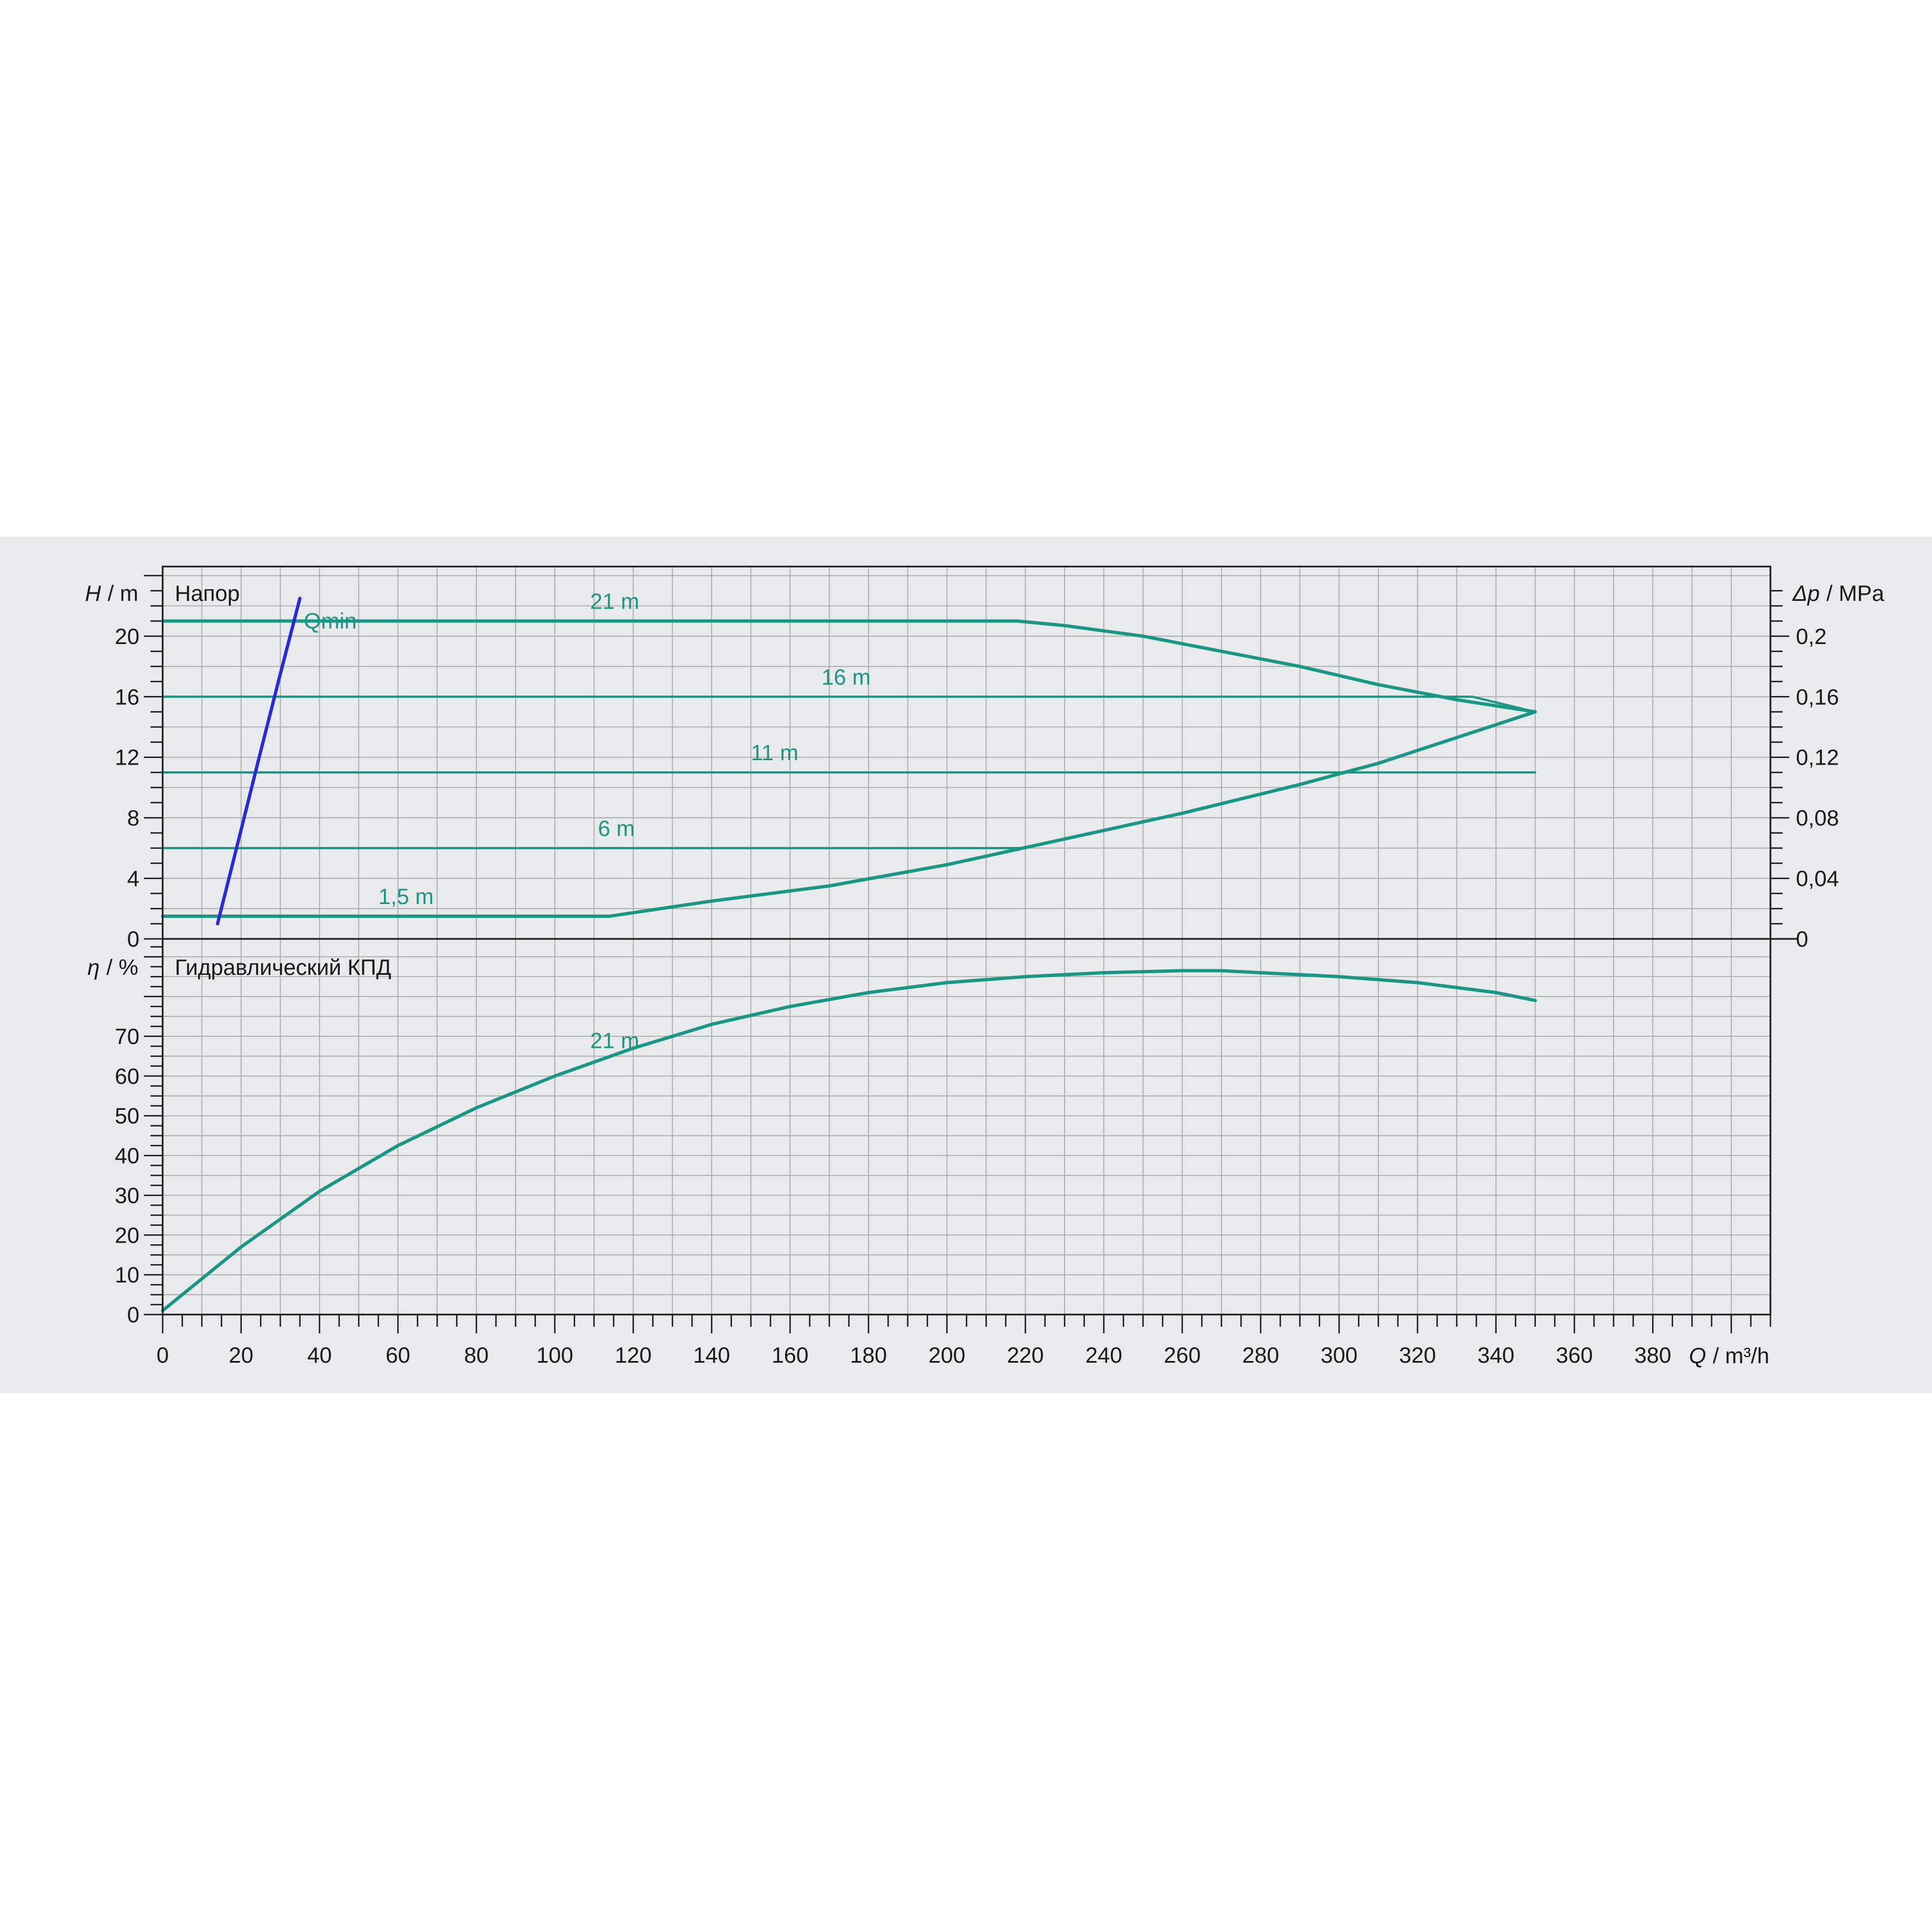  What do you see at coordinates (1818, 758) in the screenshot?
I see `y2-tick-label: 0,12` at bounding box center [1818, 758].